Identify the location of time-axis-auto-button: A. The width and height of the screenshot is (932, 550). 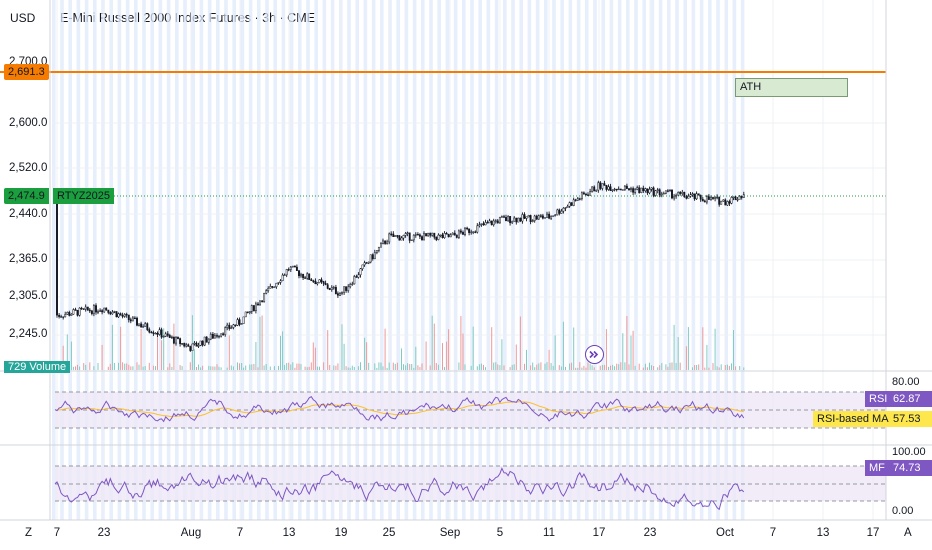
(908, 533).